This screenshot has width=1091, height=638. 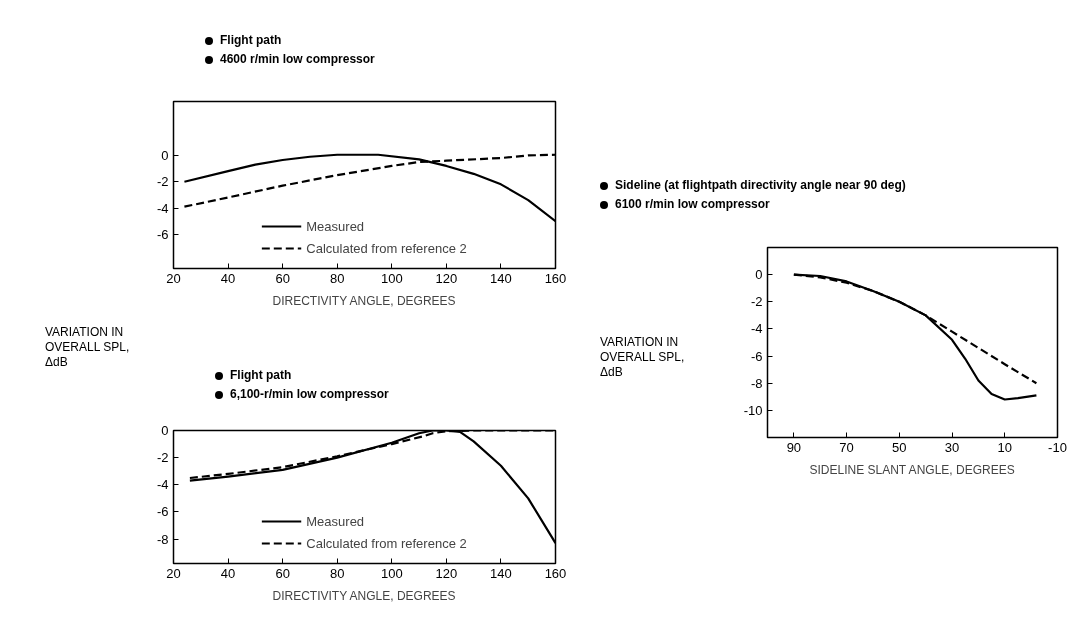 I want to click on x-tick-label: -10, so click(x=1057, y=447).